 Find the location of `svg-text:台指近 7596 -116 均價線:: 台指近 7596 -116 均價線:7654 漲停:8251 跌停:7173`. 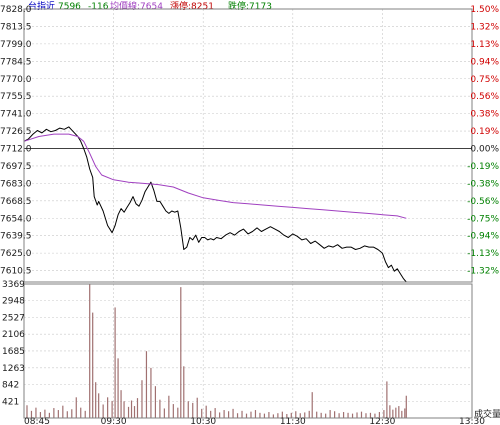

svg-text:台指近 7596 -116 均價線:: 台指近 7596 -116 均價線:7654 漲停:8251 跌停:7173 is located at coordinates (150, 6).